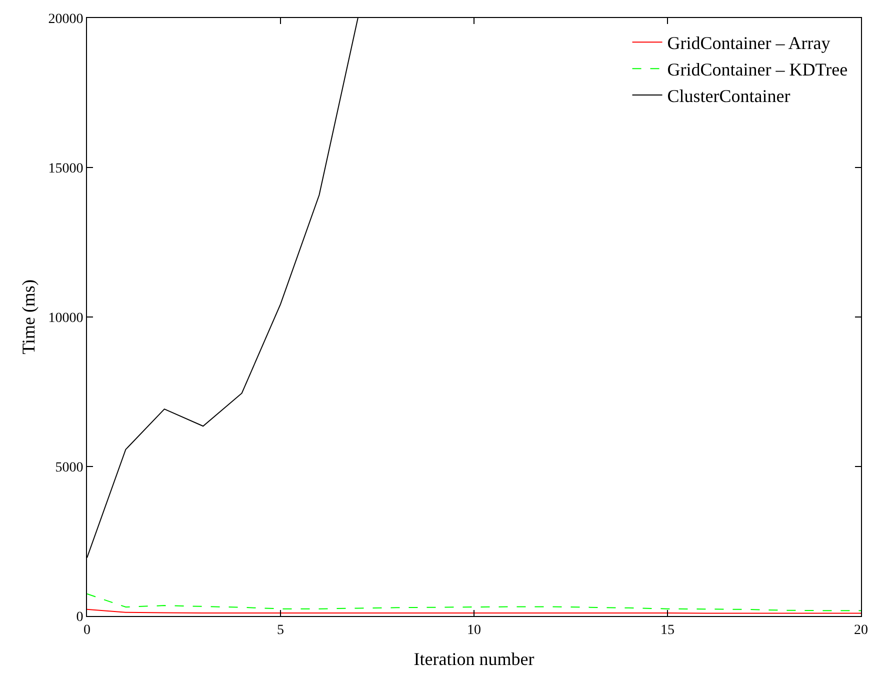  I want to click on x-tick-label: 5, so click(280, 630).